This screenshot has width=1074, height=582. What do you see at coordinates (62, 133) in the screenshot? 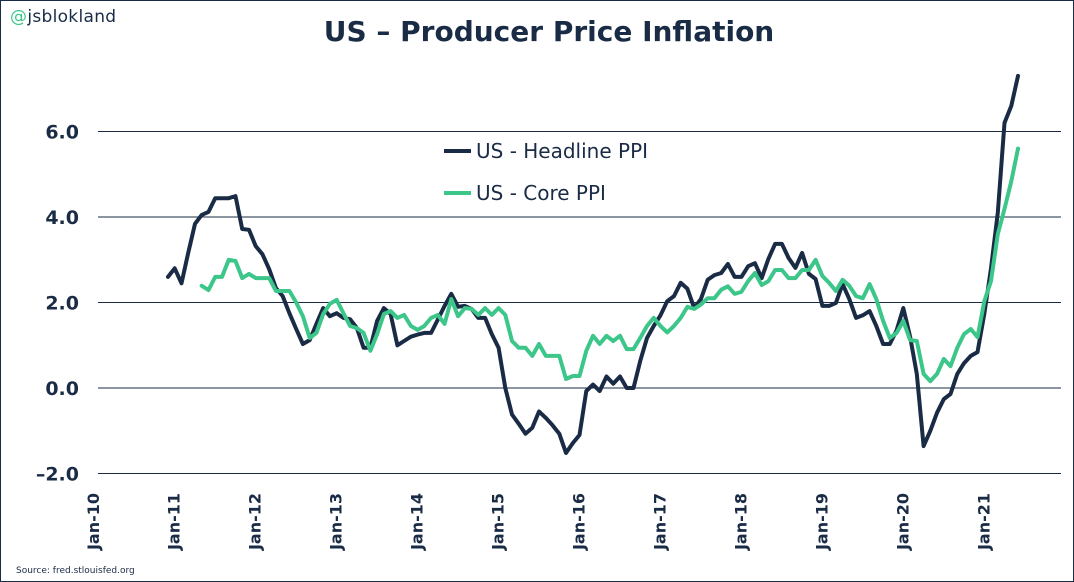
I see `y-tick-label: 6.0` at bounding box center [62, 133].